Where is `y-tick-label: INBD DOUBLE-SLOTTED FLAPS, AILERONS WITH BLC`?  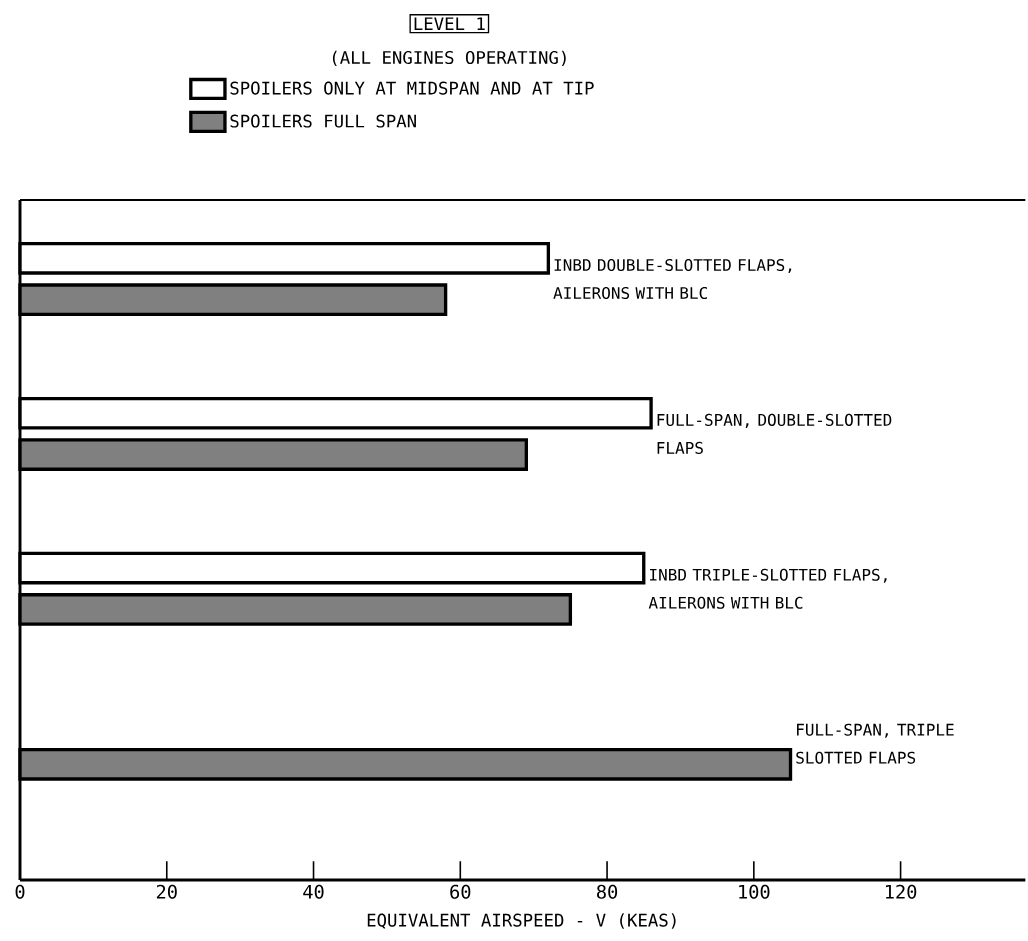 y-tick-label: INBD DOUBLE-SLOTTED FLAPS, AILERONS WITH BLC is located at coordinates (672, 279).